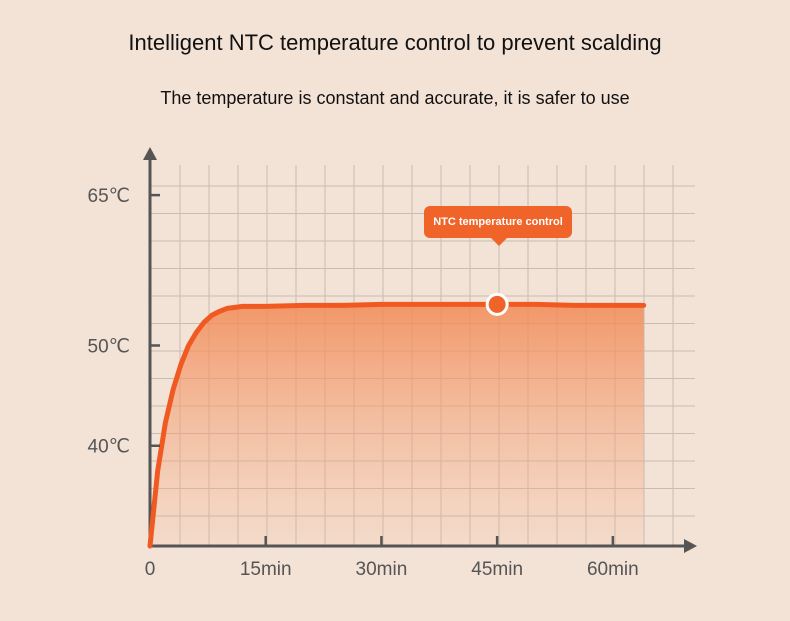  What do you see at coordinates (150, 153) in the screenshot?
I see `y-axis-arrow` at bounding box center [150, 153].